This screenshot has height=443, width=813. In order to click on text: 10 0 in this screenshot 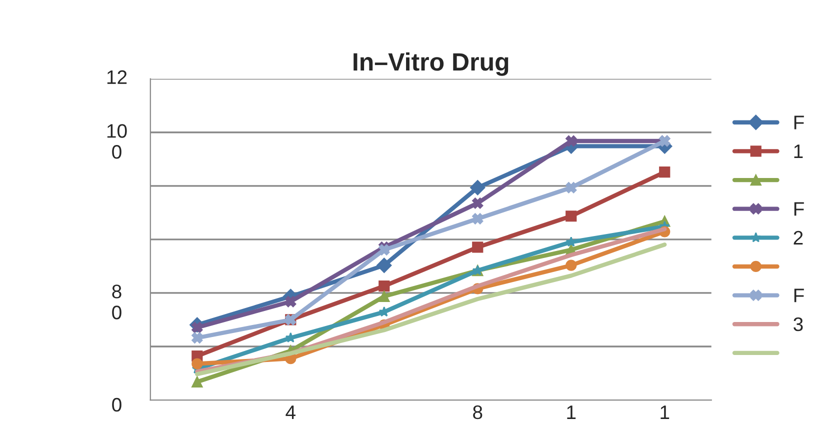, I will do `click(117, 141)`.